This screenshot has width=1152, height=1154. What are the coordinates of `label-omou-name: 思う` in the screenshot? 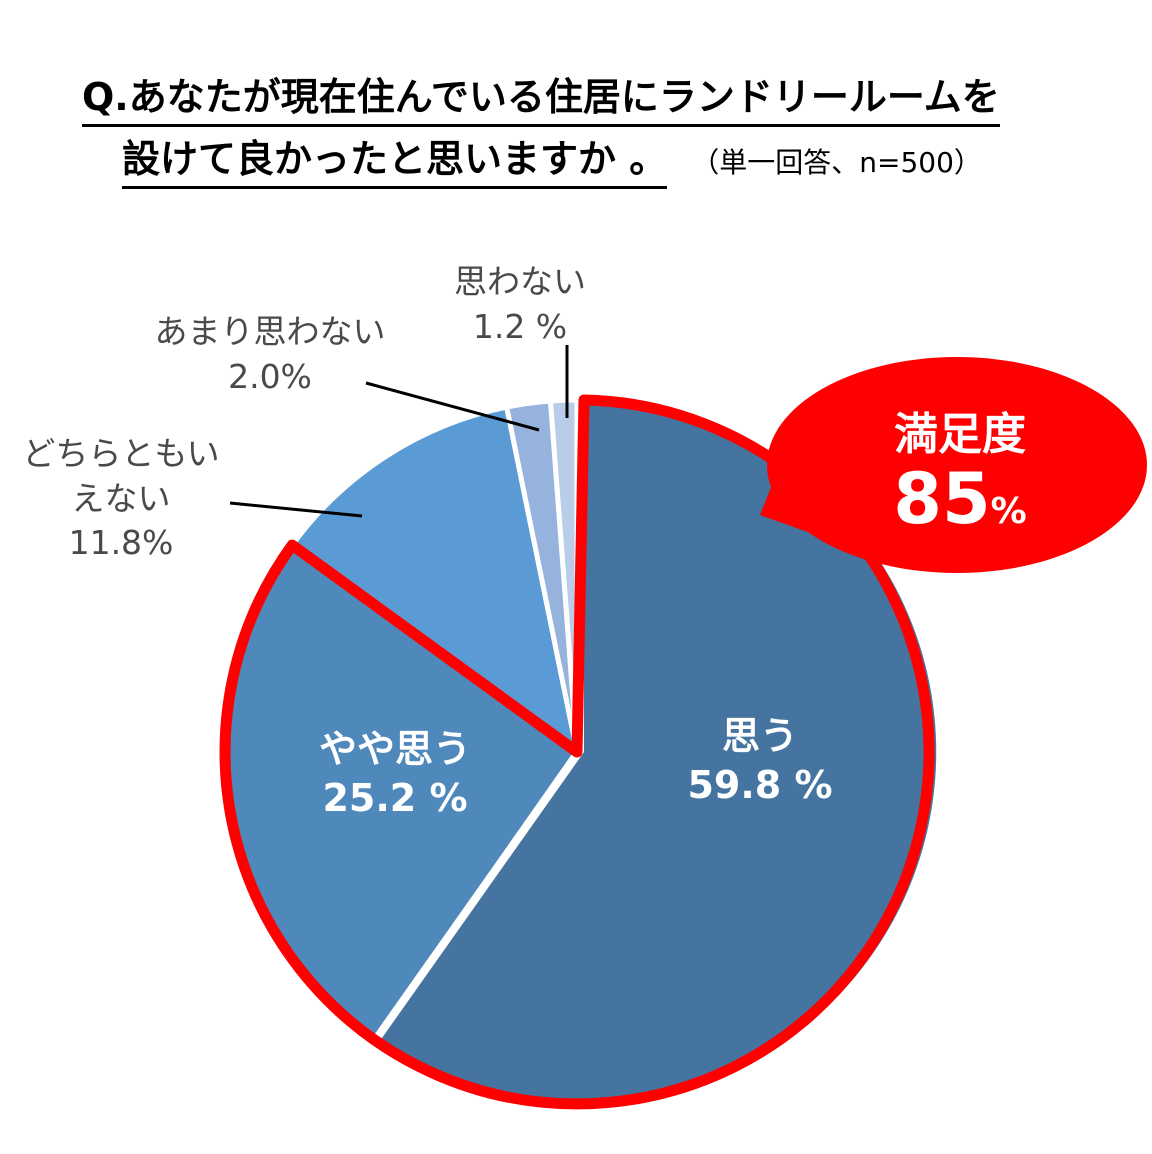 It's located at (759, 736).